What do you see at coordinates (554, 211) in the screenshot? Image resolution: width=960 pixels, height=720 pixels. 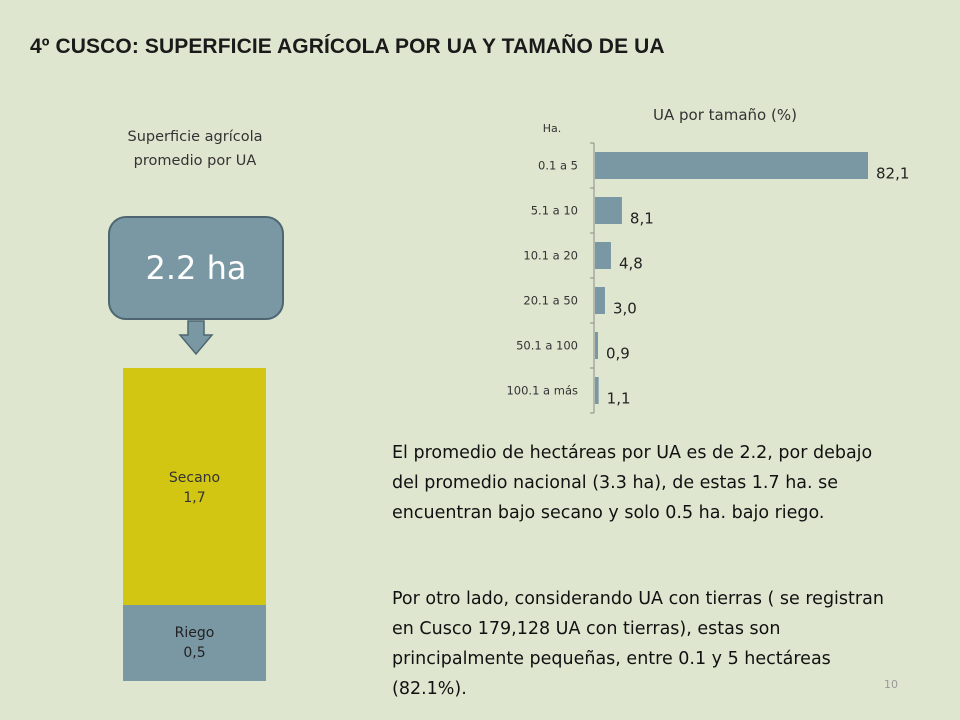 I see `category-label: 5.1 a 10` at bounding box center [554, 211].